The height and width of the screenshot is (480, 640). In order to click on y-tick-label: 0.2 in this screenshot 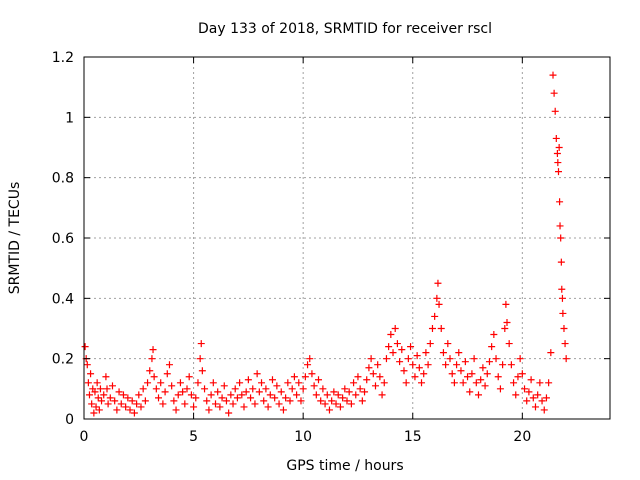, I will do `click(63, 360)`.